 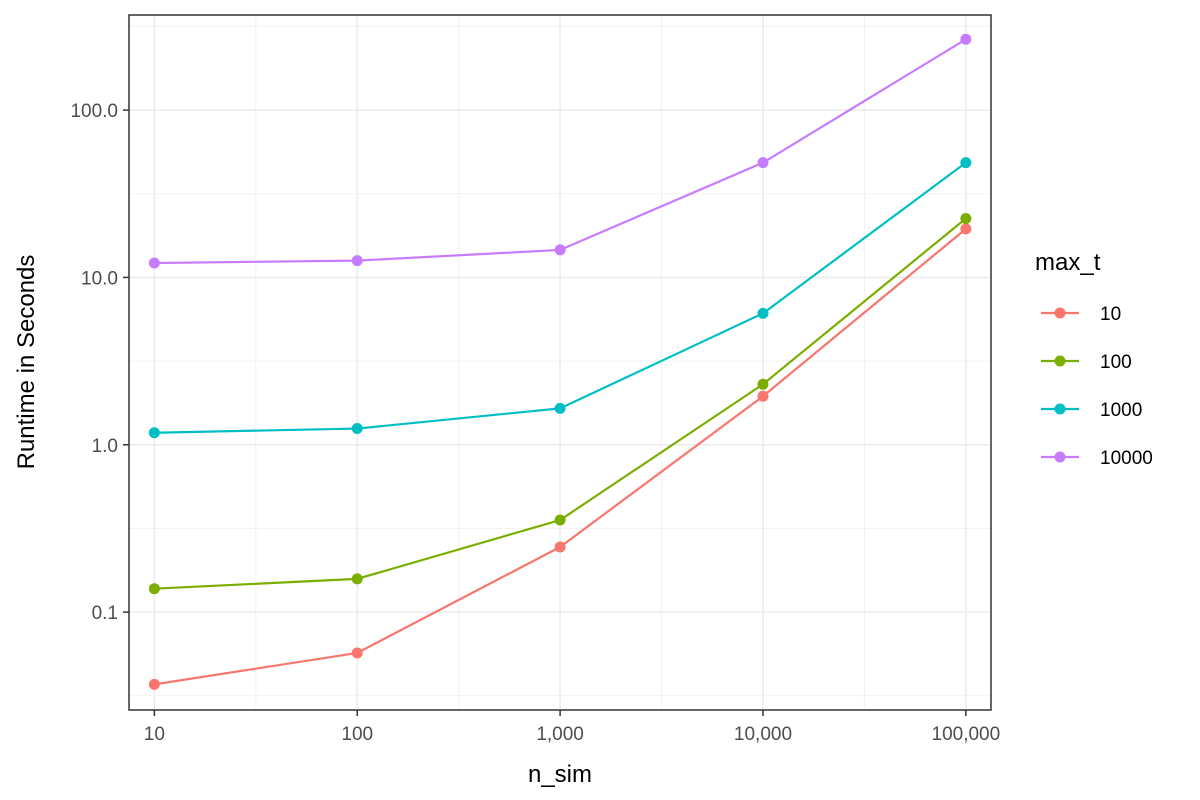 I want to click on y-tick-label: 0.1, so click(x=105, y=613).